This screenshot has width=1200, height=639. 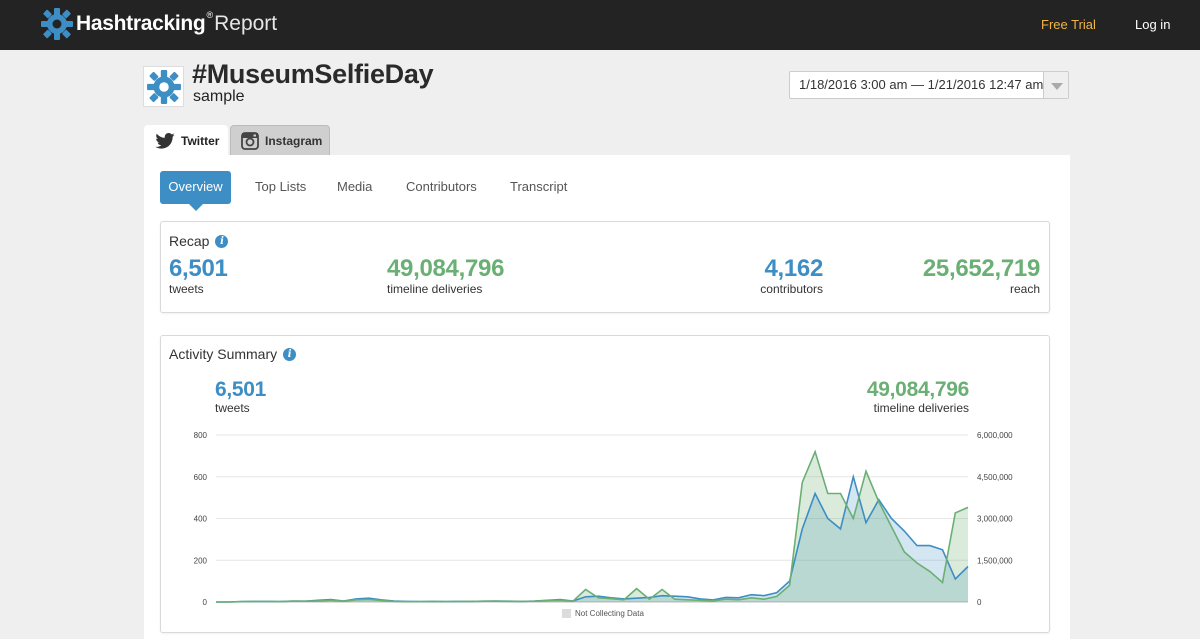 What do you see at coordinates (355, 186) in the screenshot?
I see `subtab-media: Media` at bounding box center [355, 186].